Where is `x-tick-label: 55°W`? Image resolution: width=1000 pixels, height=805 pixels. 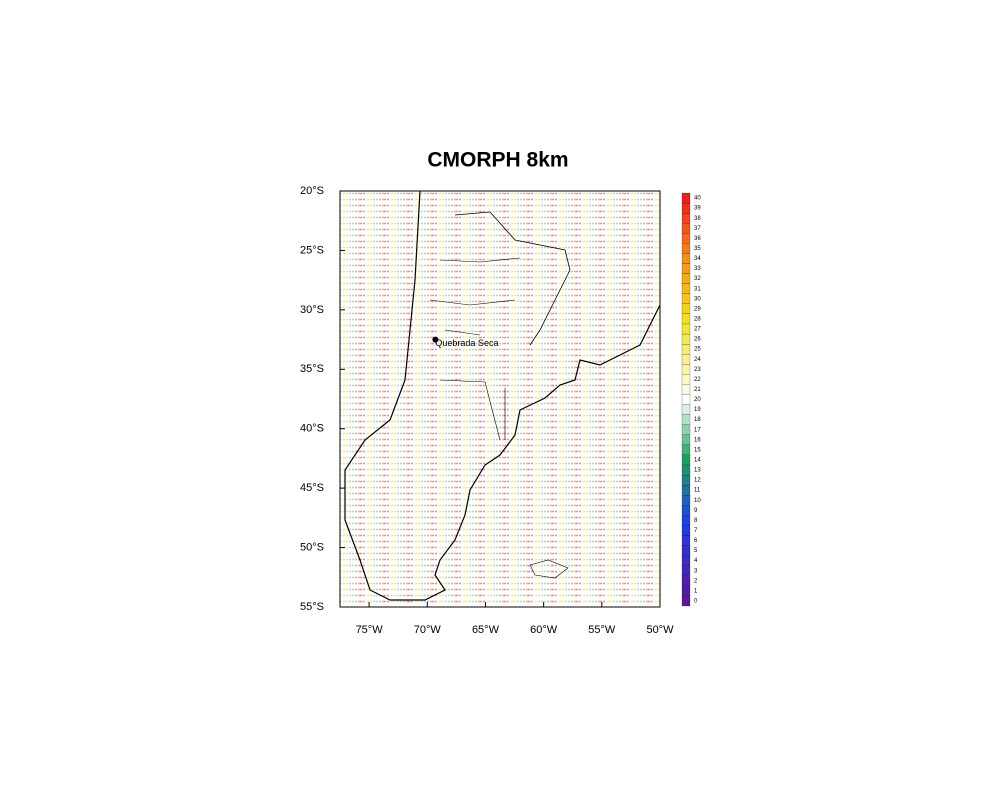 x-tick-label: 55°W is located at coordinates (602, 630).